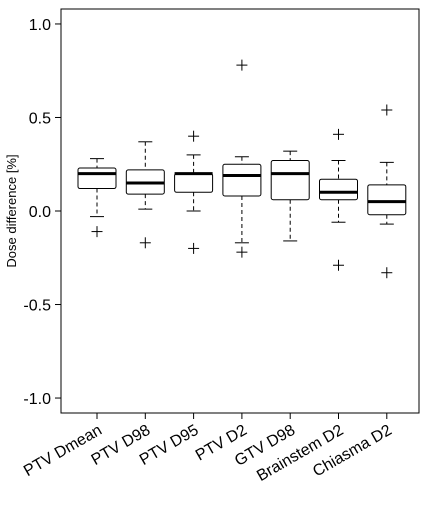  I want to click on y-tick-label: -1.0, so click(37, 399).